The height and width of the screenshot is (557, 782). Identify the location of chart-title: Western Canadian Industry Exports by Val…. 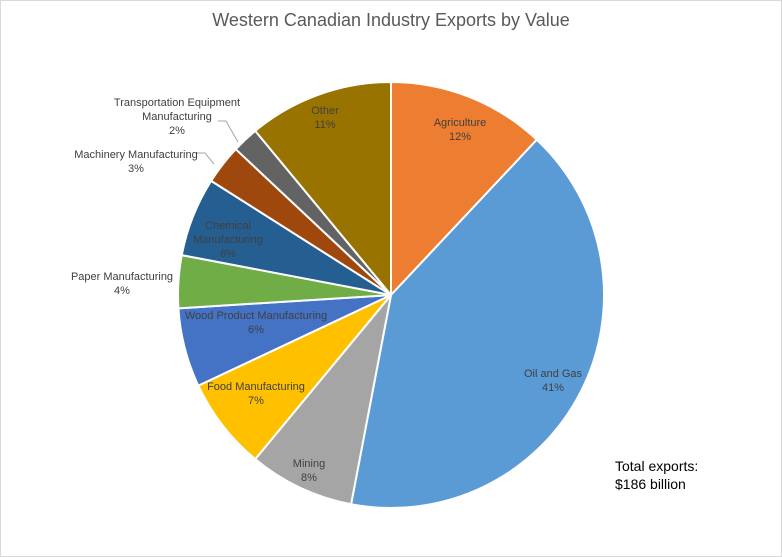
(391, 20).